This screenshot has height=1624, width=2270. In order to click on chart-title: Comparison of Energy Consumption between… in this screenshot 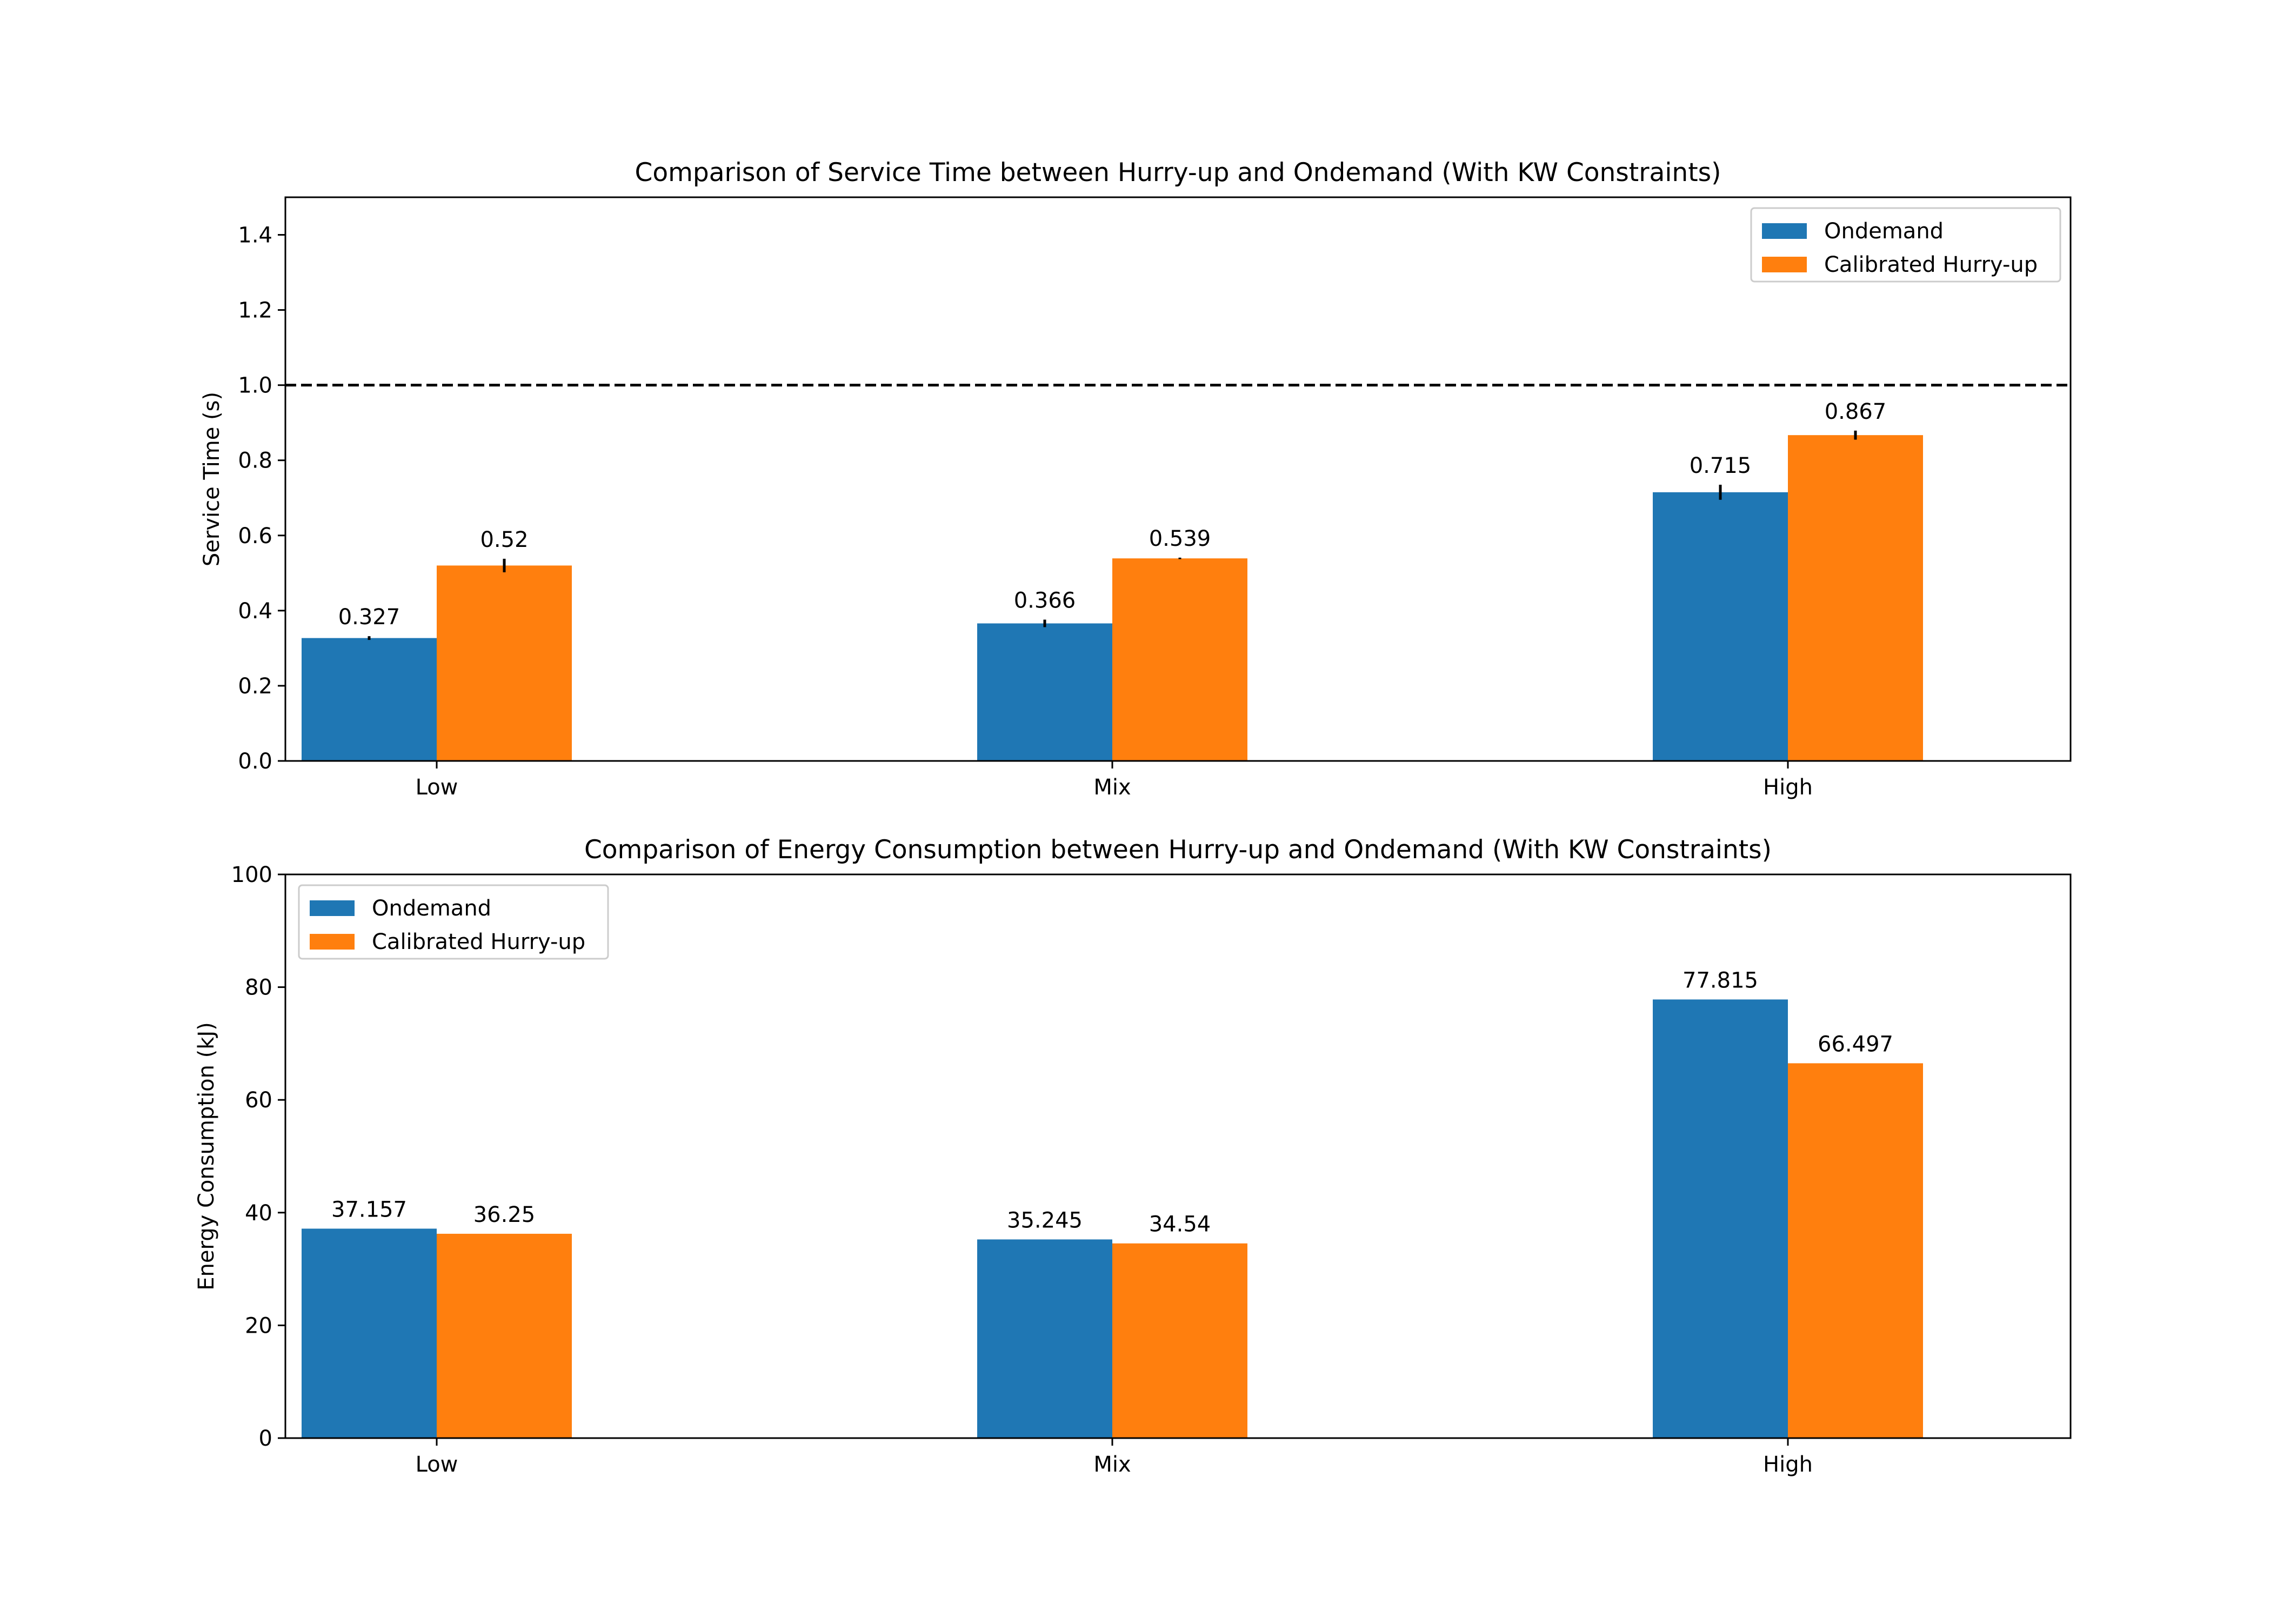, I will do `click(1178, 850)`.